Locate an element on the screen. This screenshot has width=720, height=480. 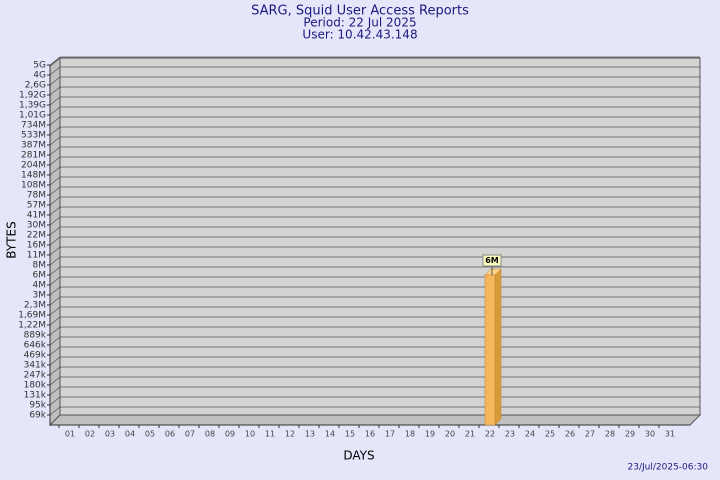
chart-title: SARG, Squid User Access Reports is located at coordinates (360, 11).